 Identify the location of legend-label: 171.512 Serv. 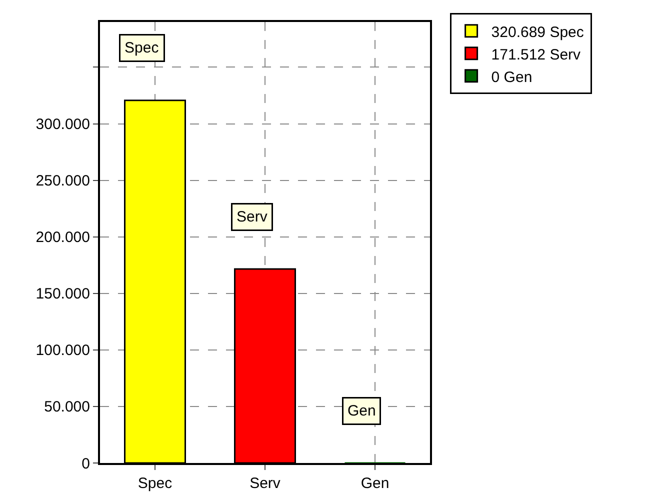
(536, 55).